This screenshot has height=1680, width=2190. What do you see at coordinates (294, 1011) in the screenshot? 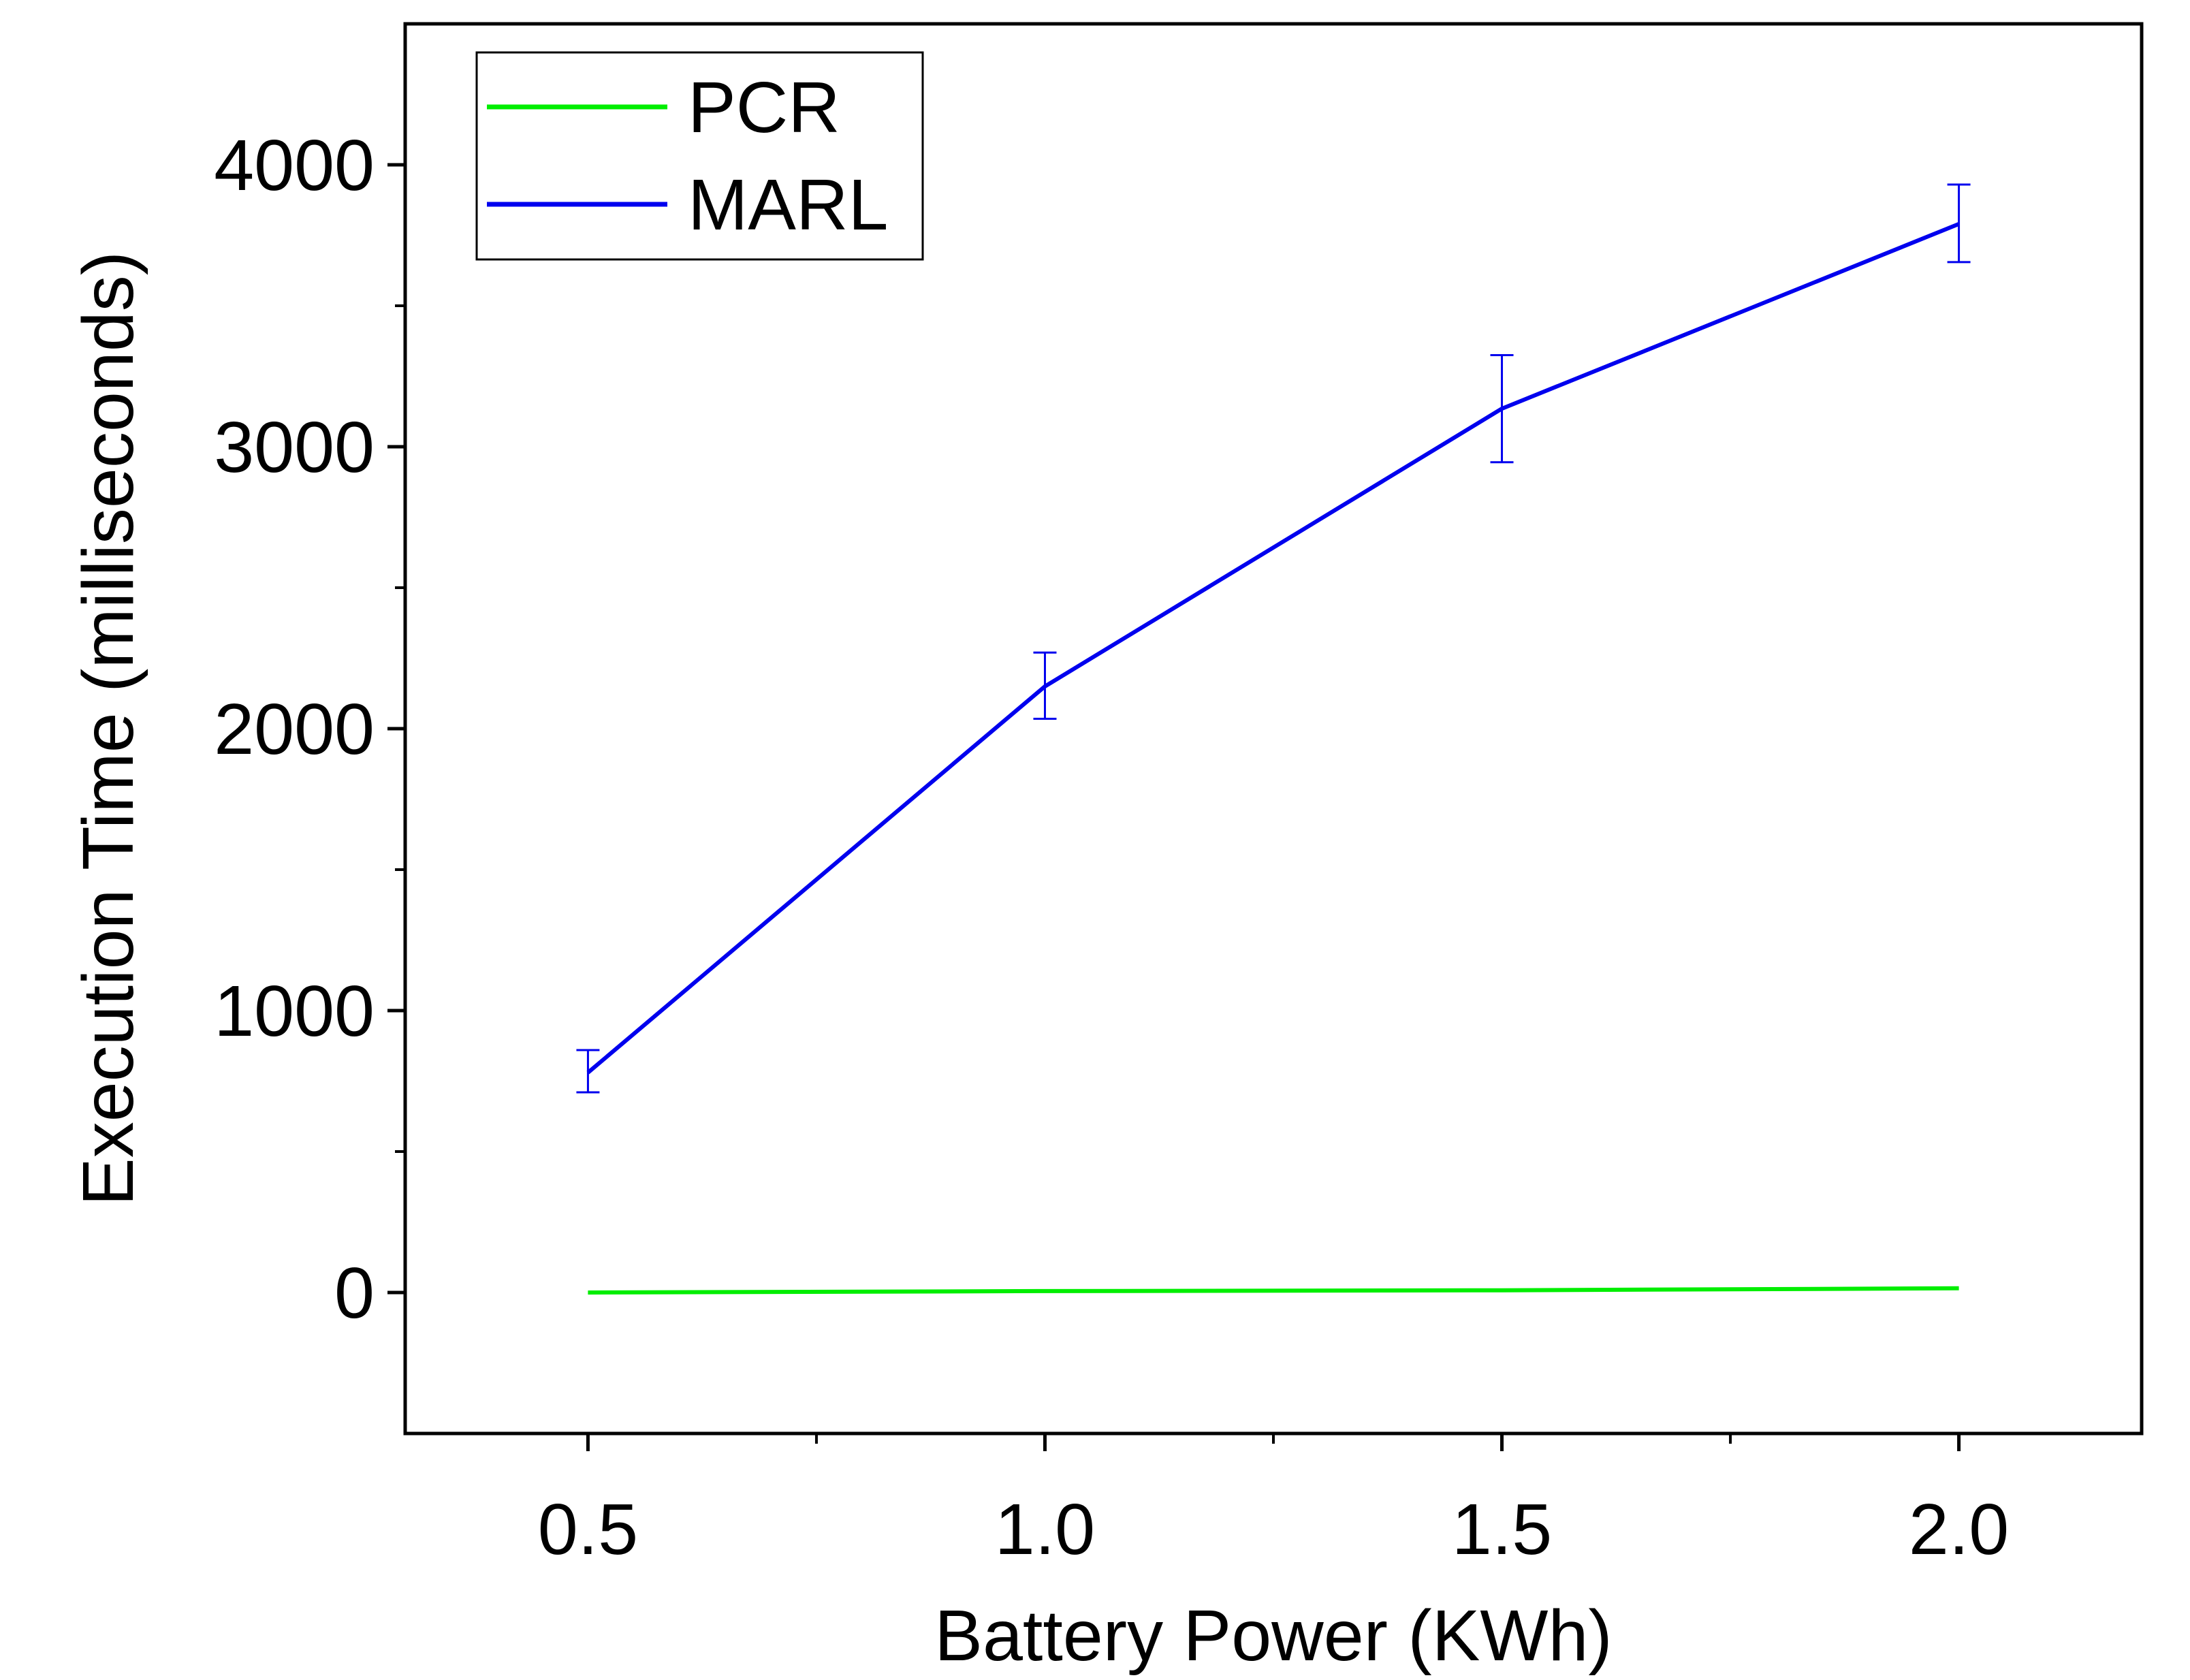
I see `y-tick-label: 1000` at bounding box center [294, 1011].